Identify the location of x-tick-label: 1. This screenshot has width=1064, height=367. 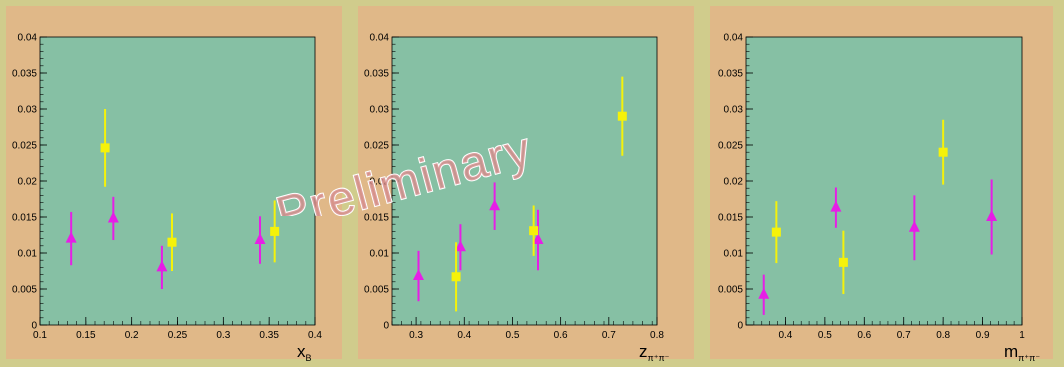
(1022, 335).